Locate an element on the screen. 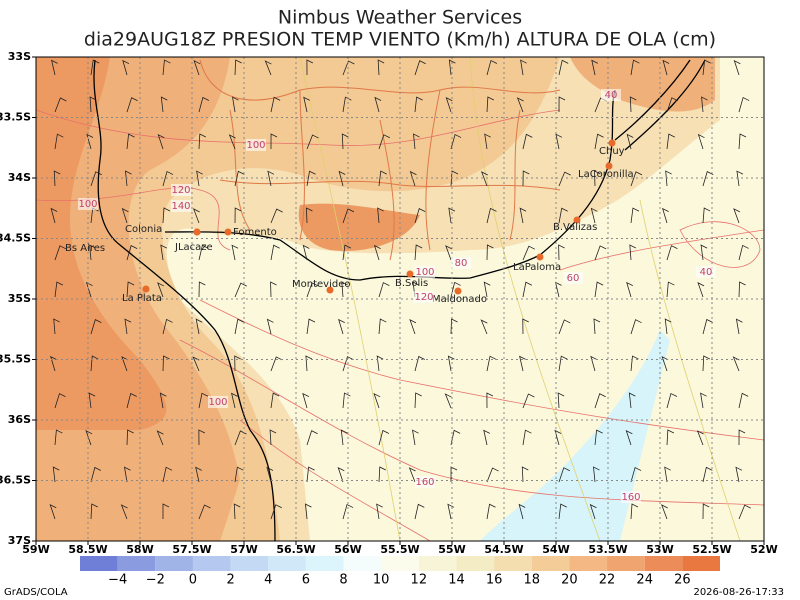 Image resolution: width=800 pixels, height=600 pixels. lon-tick-label: 52W is located at coordinates (763, 549).